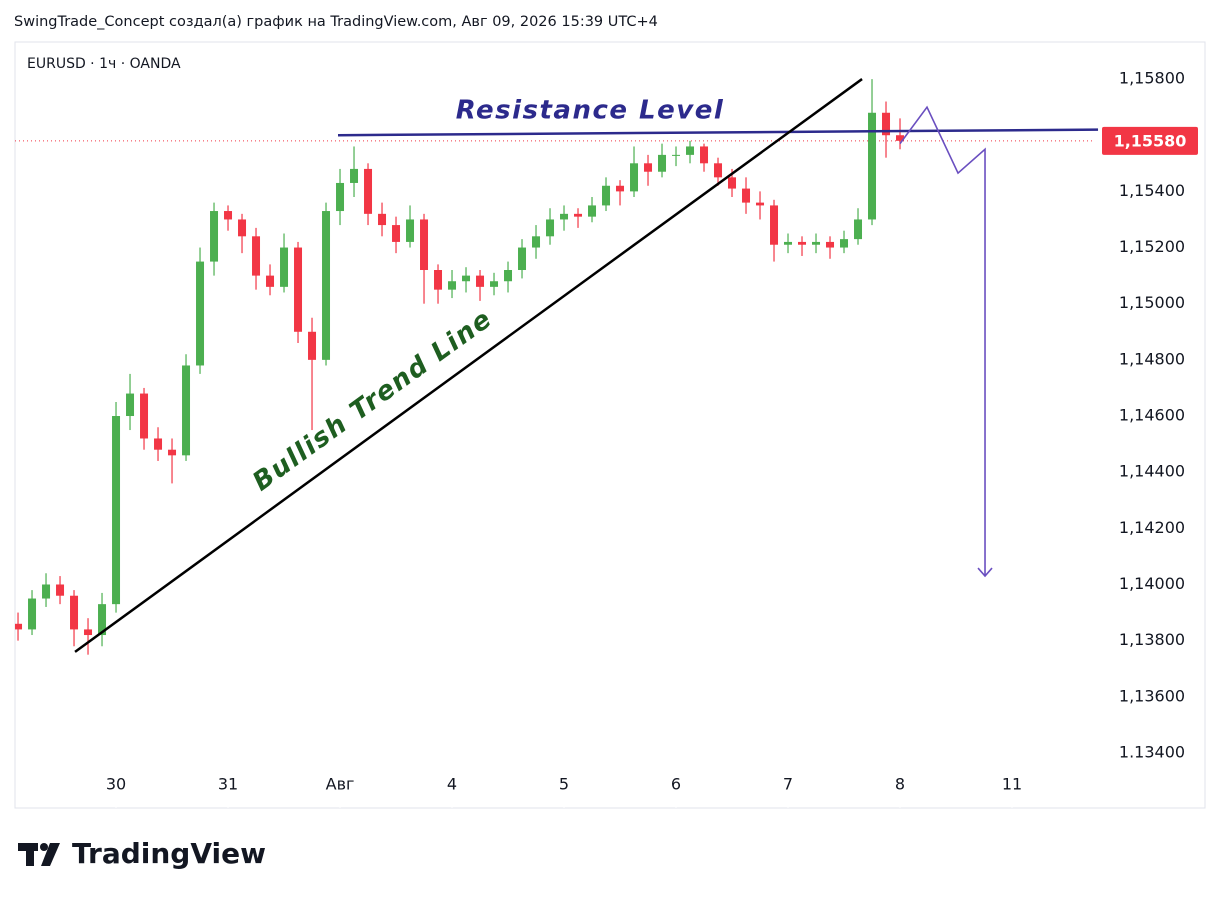 This screenshot has height=899, width=1221. What do you see at coordinates (718, 132) in the screenshot?
I see `annotation-line` at bounding box center [718, 132].